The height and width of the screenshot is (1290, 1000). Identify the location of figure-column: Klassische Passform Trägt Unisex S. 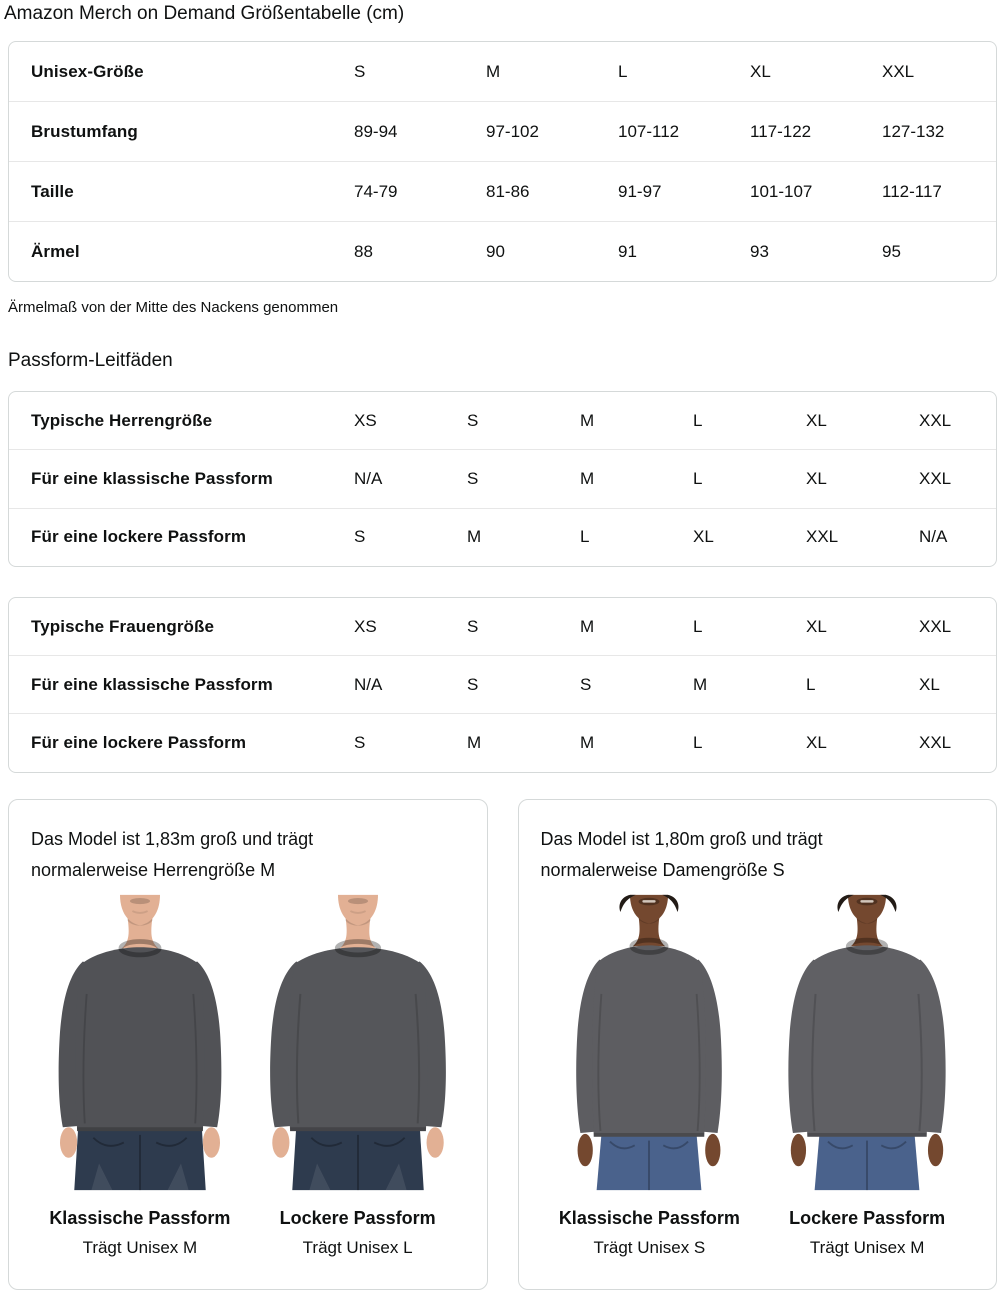
(650, 1074).